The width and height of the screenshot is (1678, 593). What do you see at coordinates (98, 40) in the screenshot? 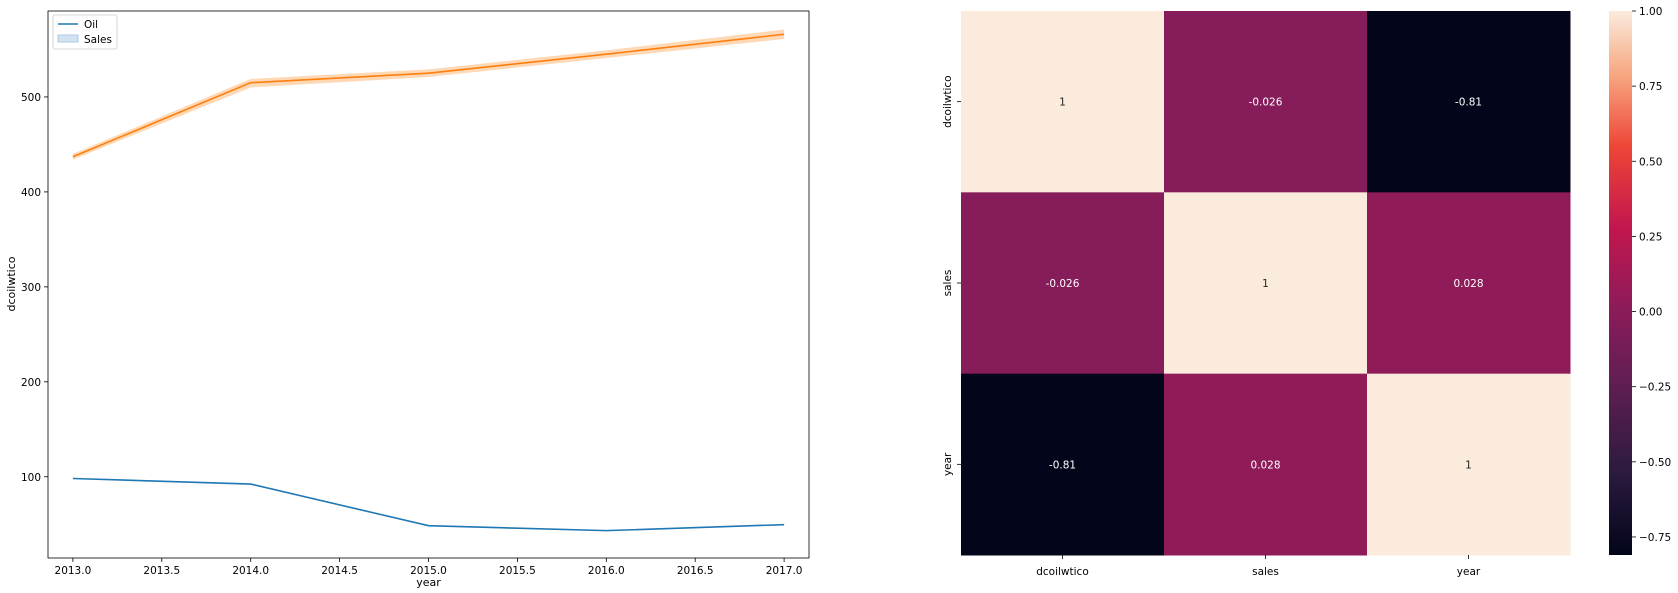
I see `legend-sales-label: Sales` at bounding box center [98, 40].